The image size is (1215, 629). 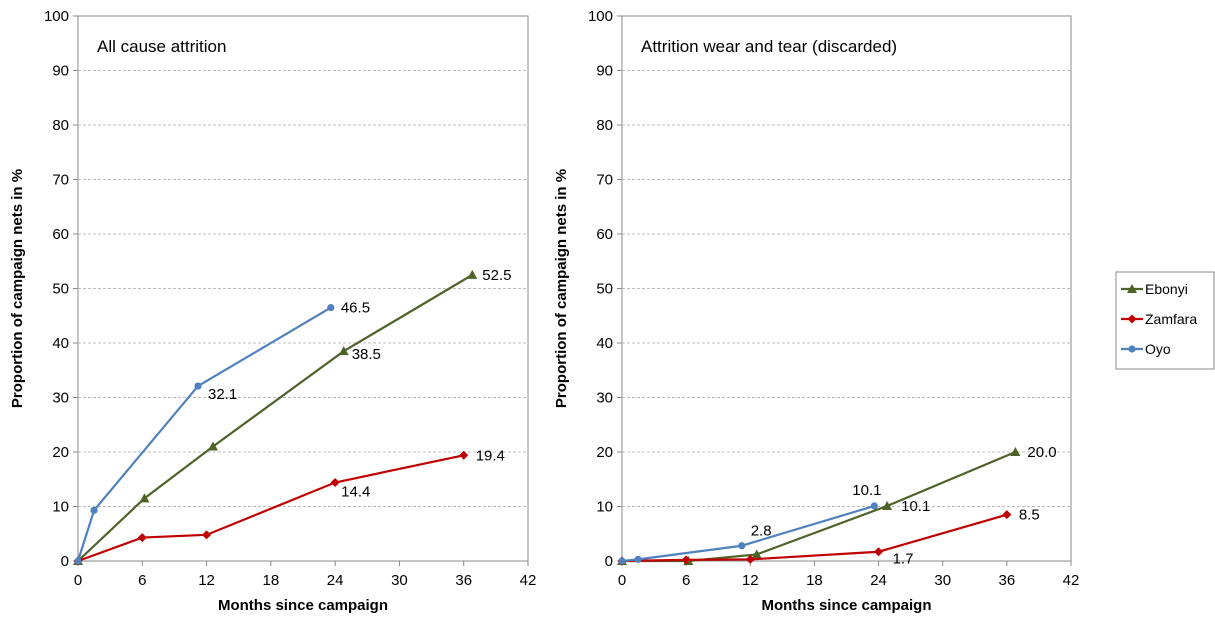 I want to click on legend-label: Ebonyi, so click(x=1166, y=289).